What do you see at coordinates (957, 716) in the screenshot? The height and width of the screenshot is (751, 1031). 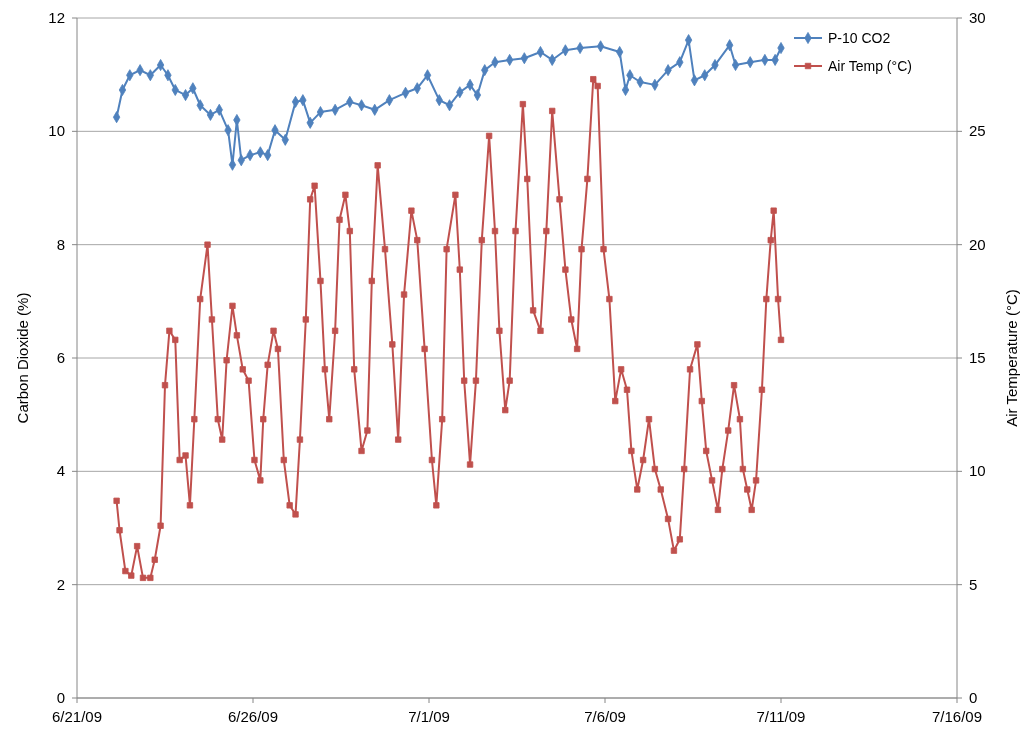 I see `x-tick-label: 7/16/09` at bounding box center [957, 716].